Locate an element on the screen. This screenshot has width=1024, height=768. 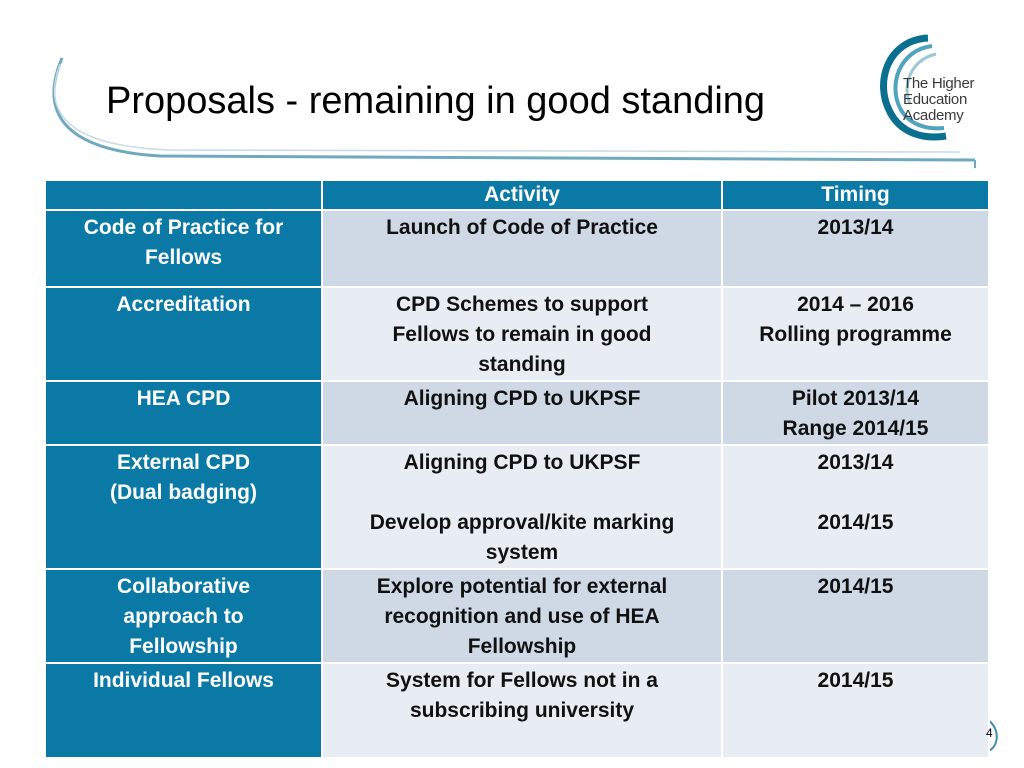
row-label-external-cpd: External CPD (Dual badging) is located at coordinates (183, 507).